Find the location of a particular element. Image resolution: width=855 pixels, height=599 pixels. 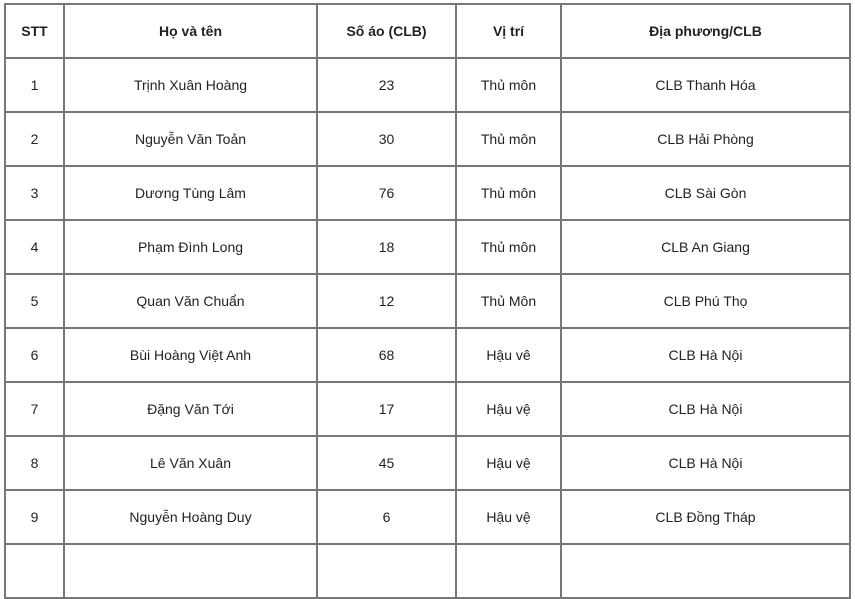

cell-name is located at coordinates (190, 571).